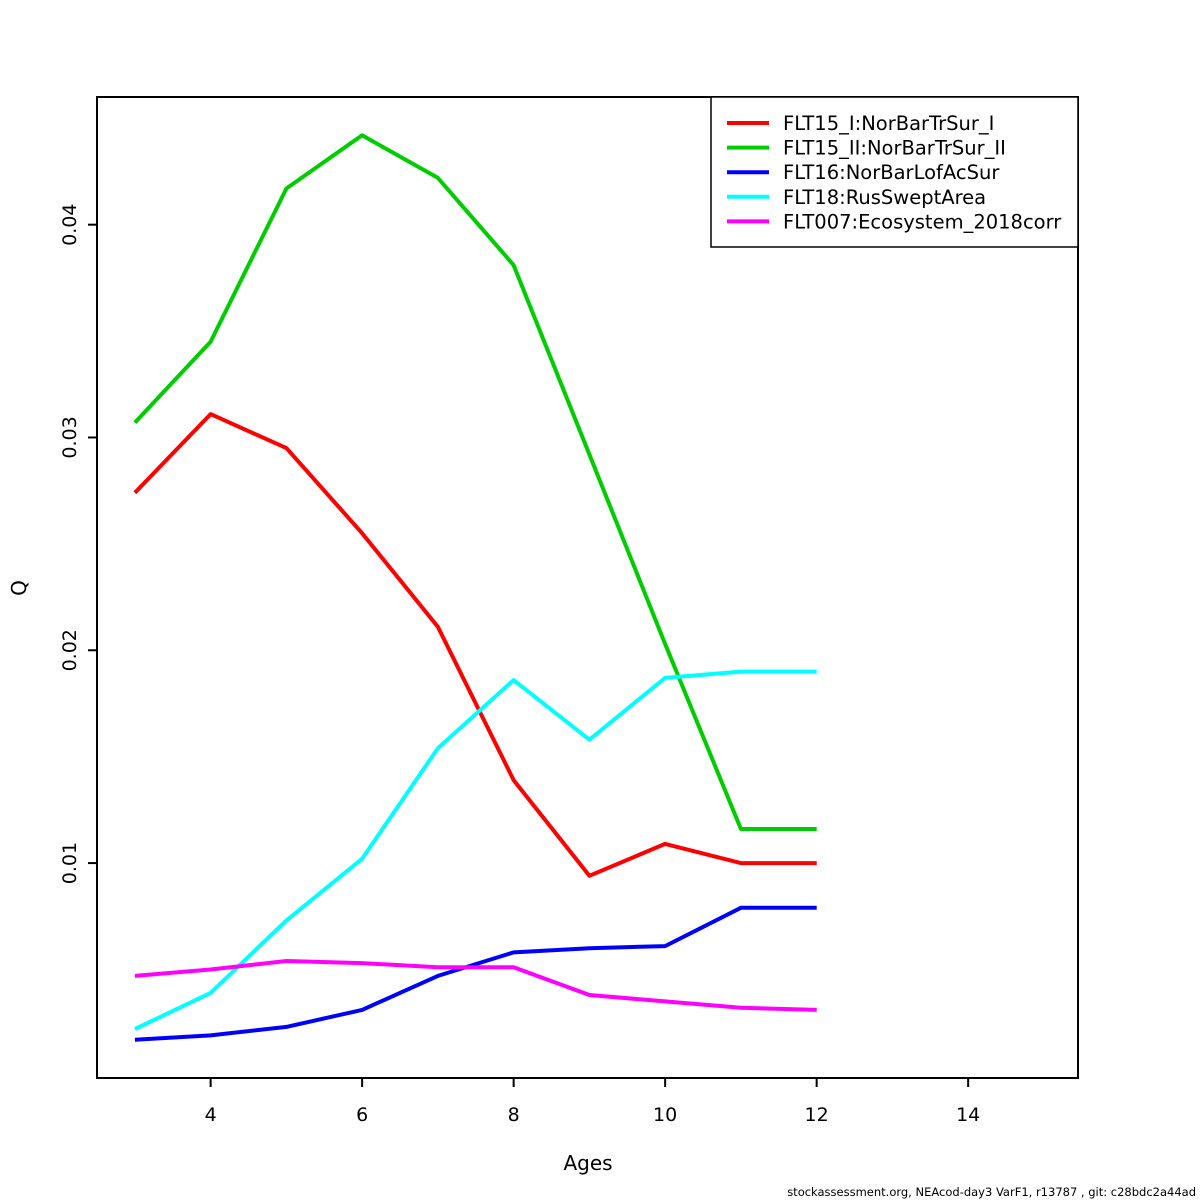 The image size is (1200, 1200). Describe the element at coordinates (894, 148) in the screenshot. I see `legend-label-flt15-ii-norbartrsur-ii: FLT15_II:NorBarTrSur_II` at that location.